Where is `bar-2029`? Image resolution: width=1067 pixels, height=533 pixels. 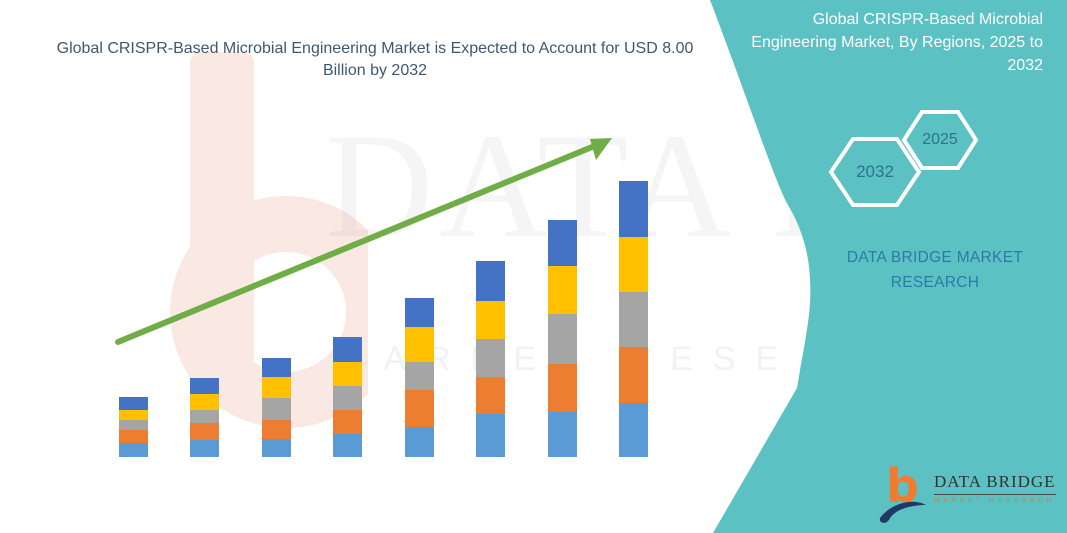
bar-2029 is located at coordinates (419, 378).